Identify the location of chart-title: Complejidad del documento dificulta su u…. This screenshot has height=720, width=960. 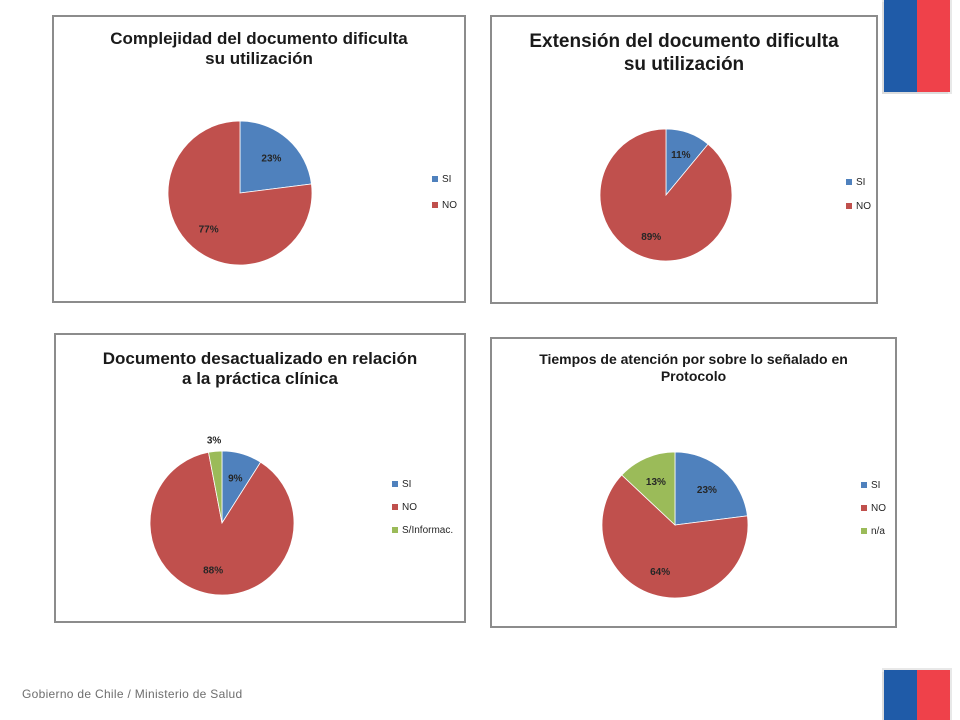
(259, 49).